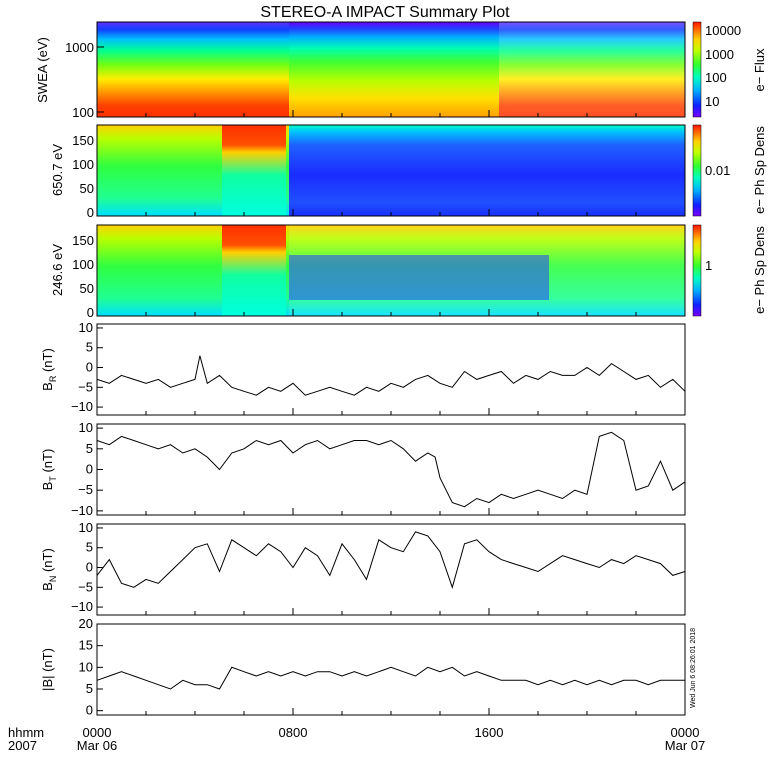 This screenshot has width=780, height=780. I want to click on x-unit-label: hhmm, so click(26, 732).